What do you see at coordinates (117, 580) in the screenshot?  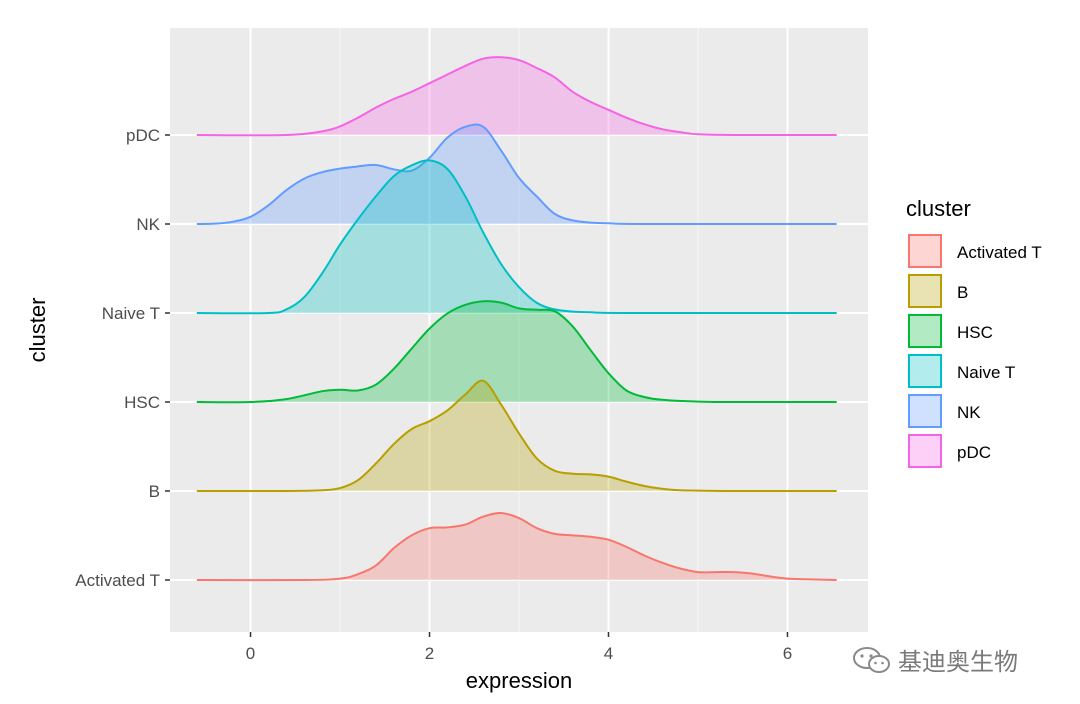 I see `y-tick-label: Activated T` at bounding box center [117, 580].